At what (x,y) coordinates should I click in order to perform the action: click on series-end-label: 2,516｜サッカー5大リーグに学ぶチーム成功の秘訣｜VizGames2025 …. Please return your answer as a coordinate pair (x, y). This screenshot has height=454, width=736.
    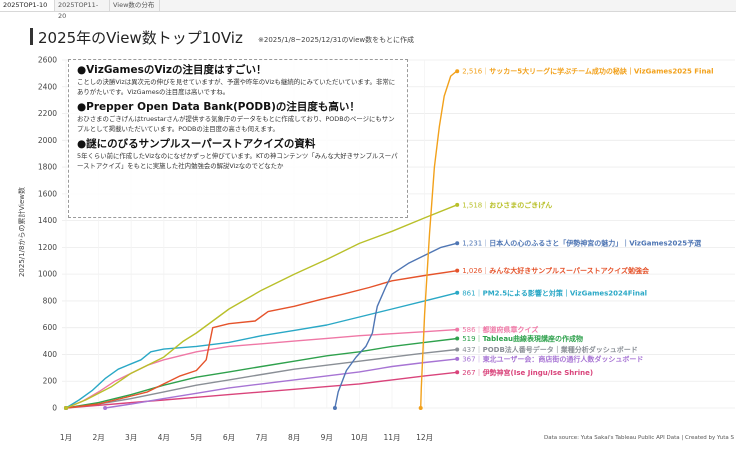
    Looking at the image, I should click on (587, 71).